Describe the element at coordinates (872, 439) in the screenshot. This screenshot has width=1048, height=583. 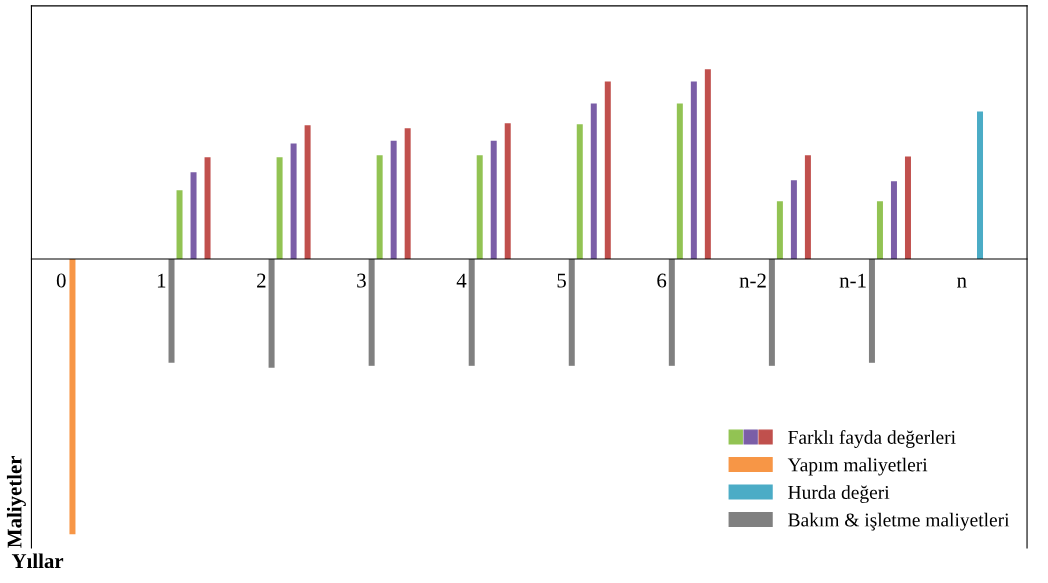
I see `legend-label: Farklı fayda değerleri` at that location.